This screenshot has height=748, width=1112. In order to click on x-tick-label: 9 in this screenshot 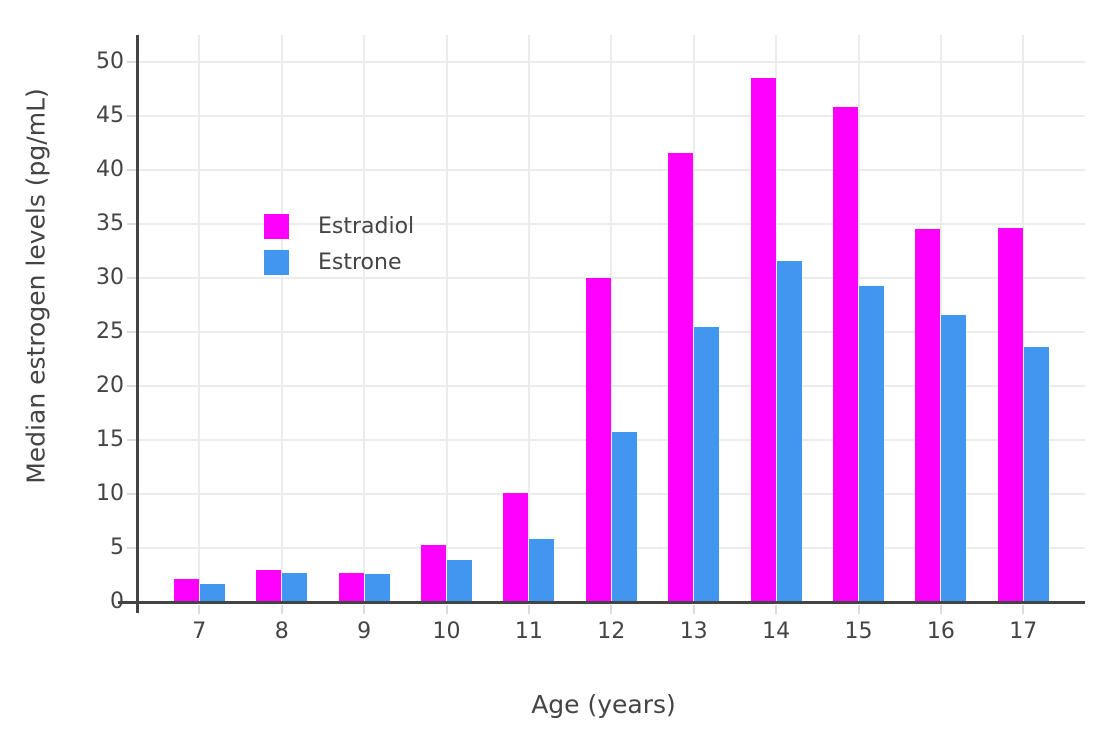, I will do `click(364, 631)`.